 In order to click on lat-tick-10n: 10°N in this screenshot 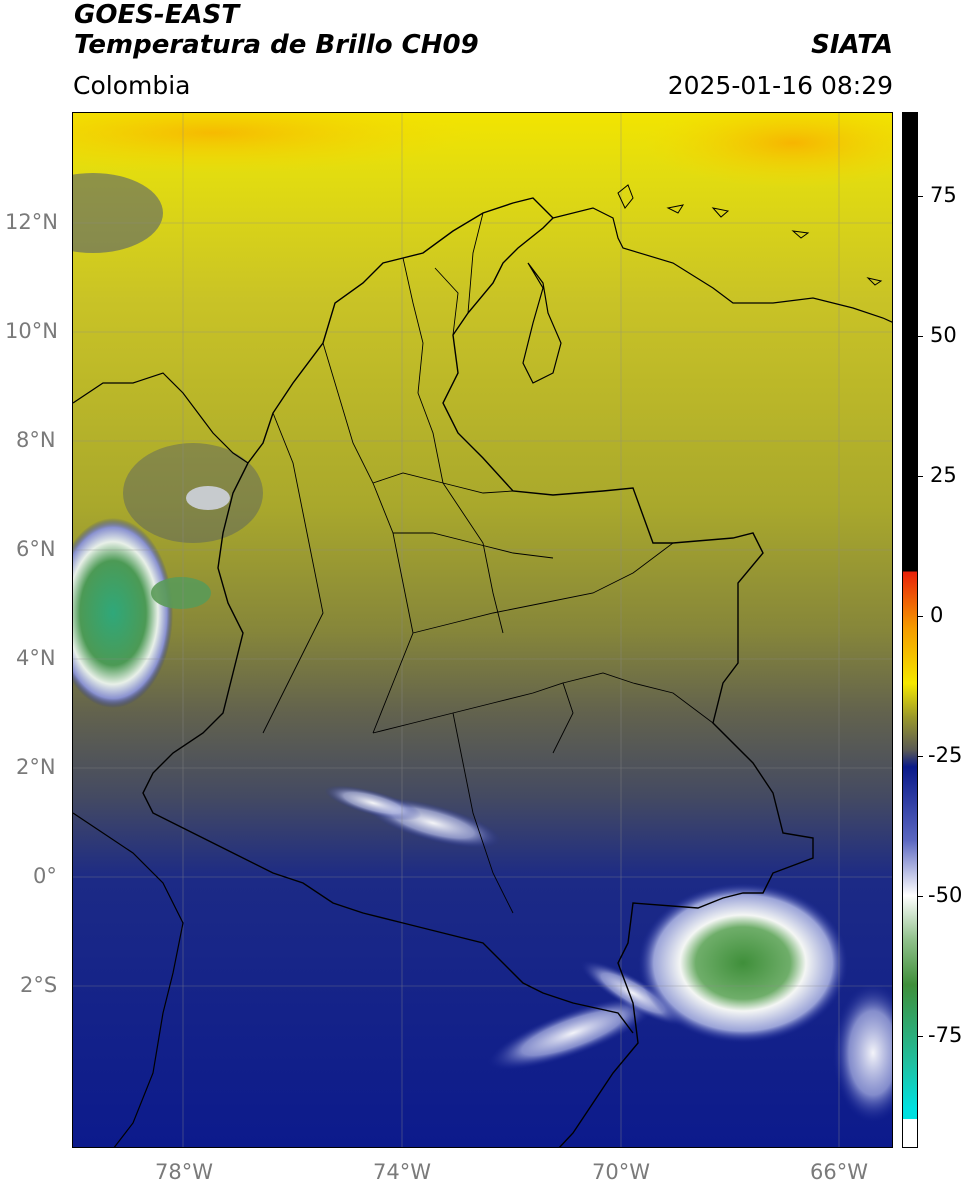, I will do `click(31, 331)`.